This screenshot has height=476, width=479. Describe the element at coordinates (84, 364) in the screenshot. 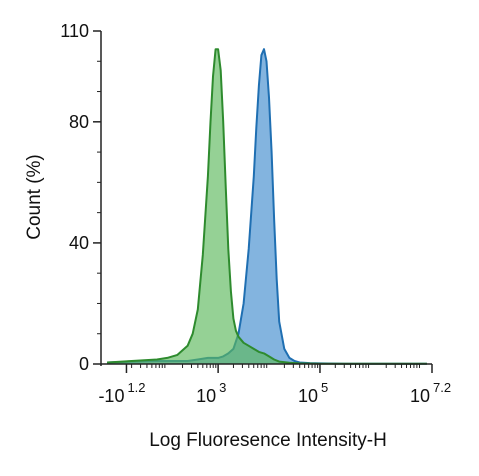

I see `y-tick-label: 0` at that location.